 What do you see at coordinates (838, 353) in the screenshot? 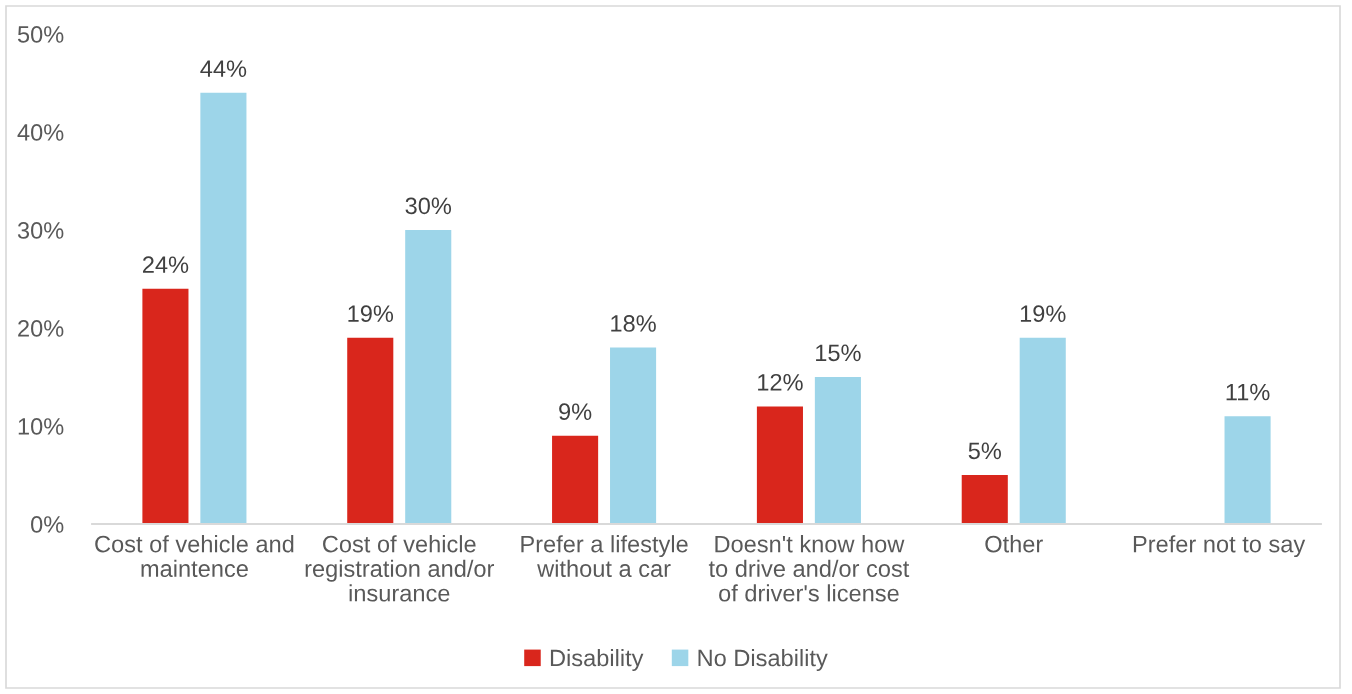
I see `data-label: 15%` at bounding box center [838, 353].